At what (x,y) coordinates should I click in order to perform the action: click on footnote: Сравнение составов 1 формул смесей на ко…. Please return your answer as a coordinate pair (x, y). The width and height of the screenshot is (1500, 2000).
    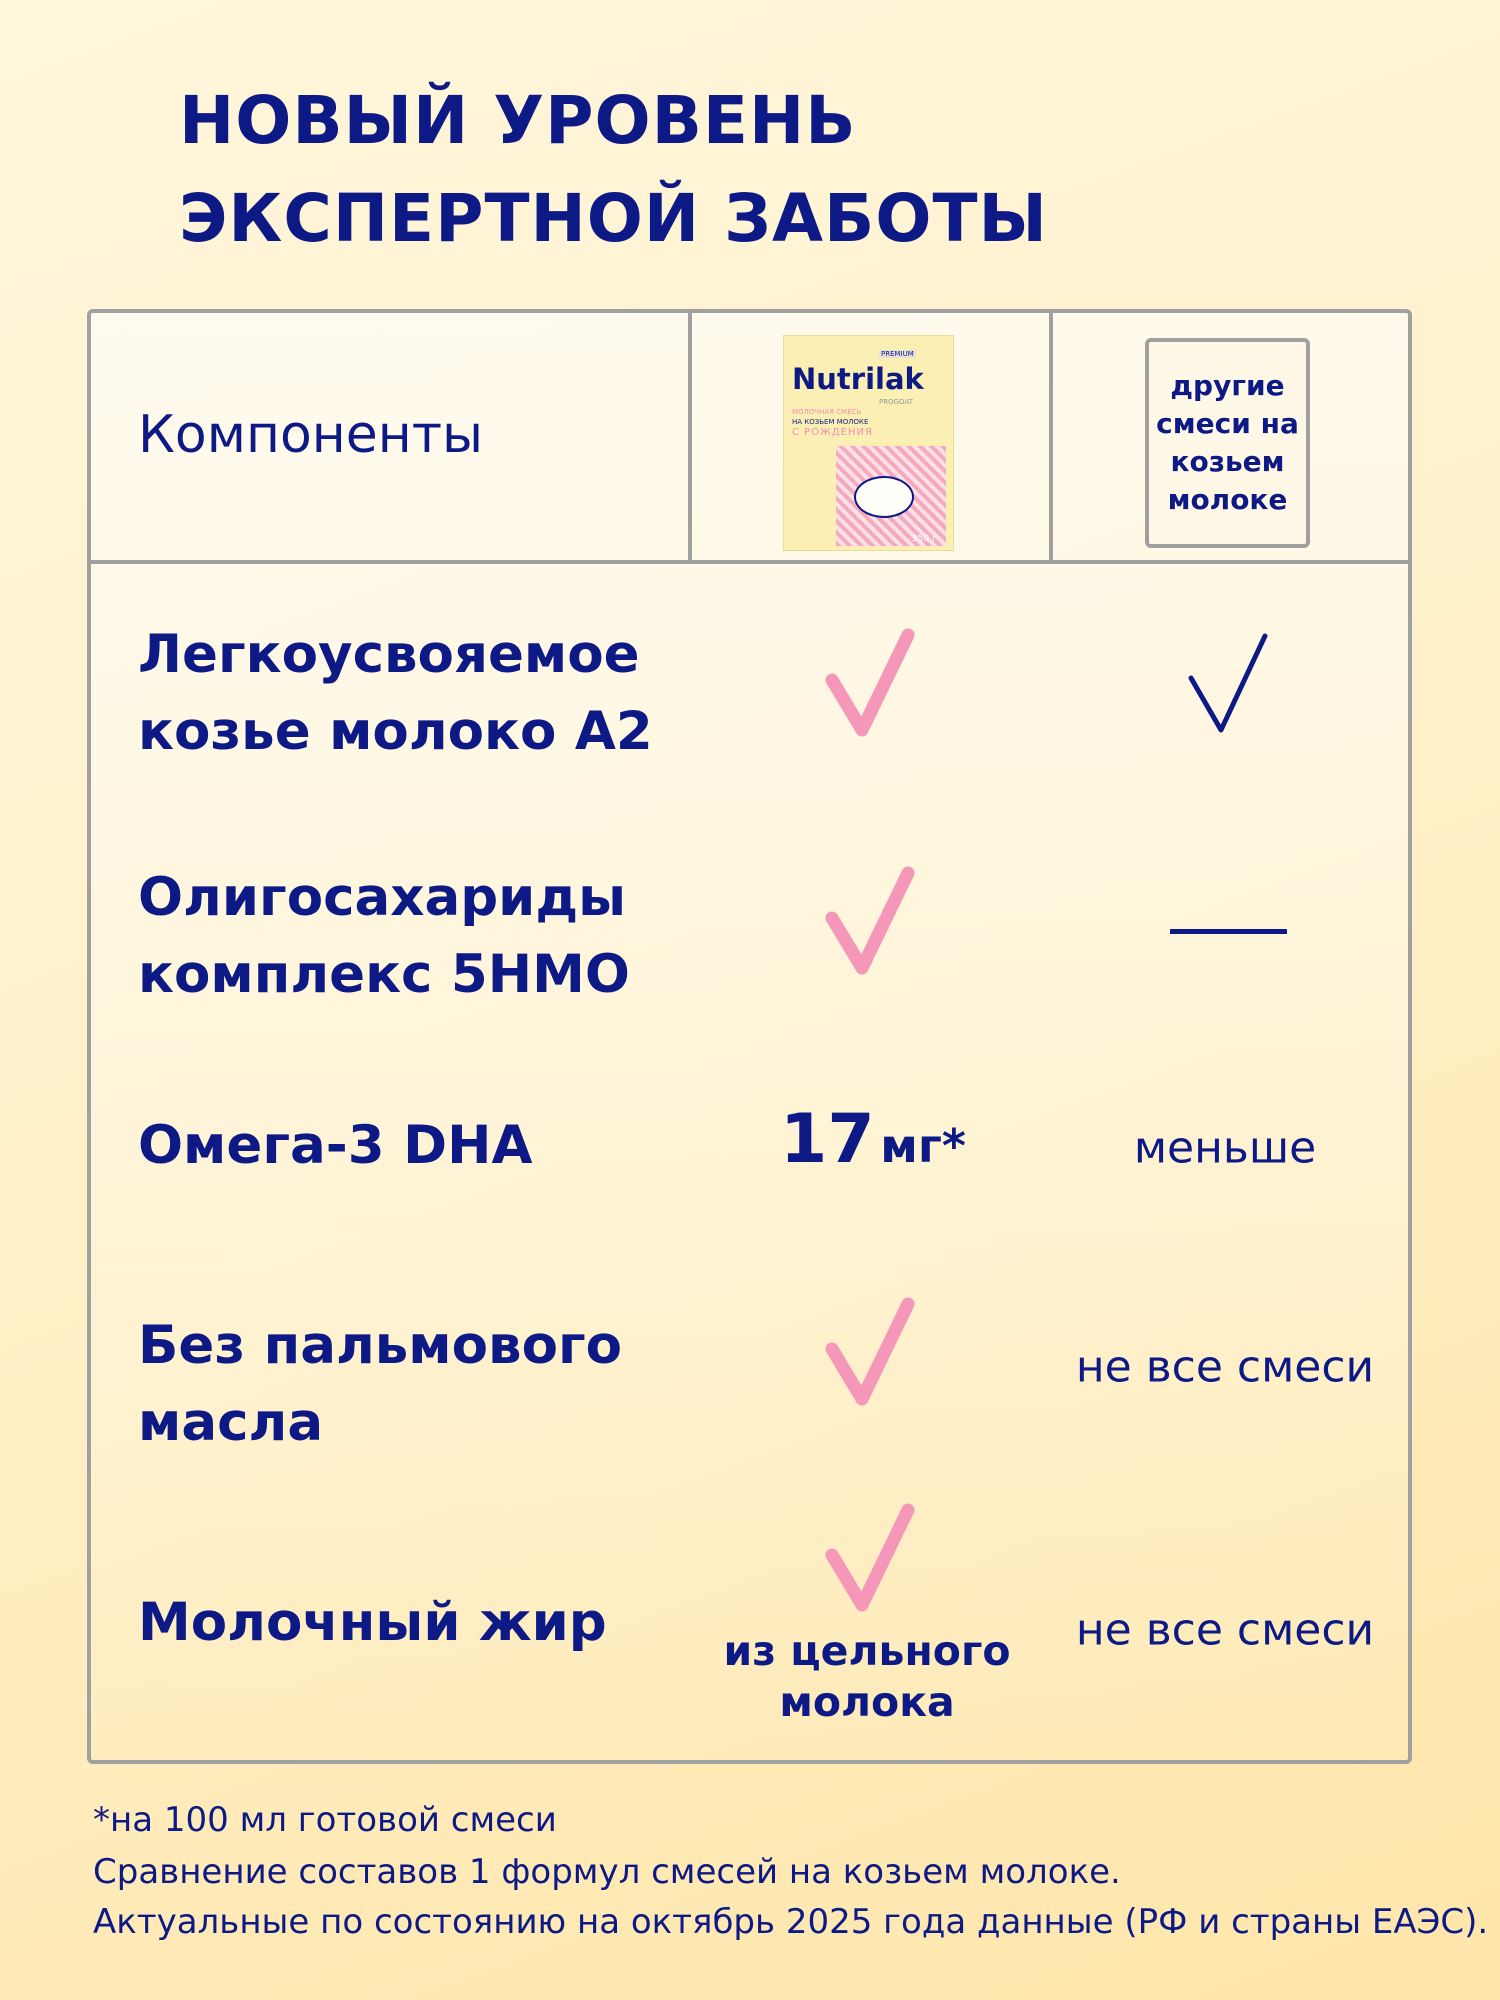
    Looking at the image, I should click on (607, 1872).